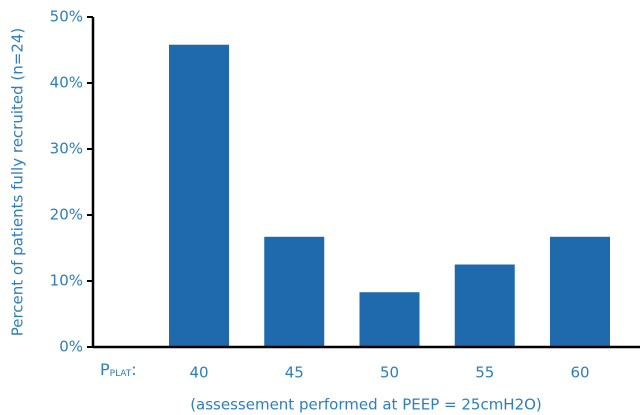 This screenshot has width=642, height=415. What do you see at coordinates (66, 83) in the screenshot?
I see `y-tick-label: 40%` at bounding box center [66, 83].